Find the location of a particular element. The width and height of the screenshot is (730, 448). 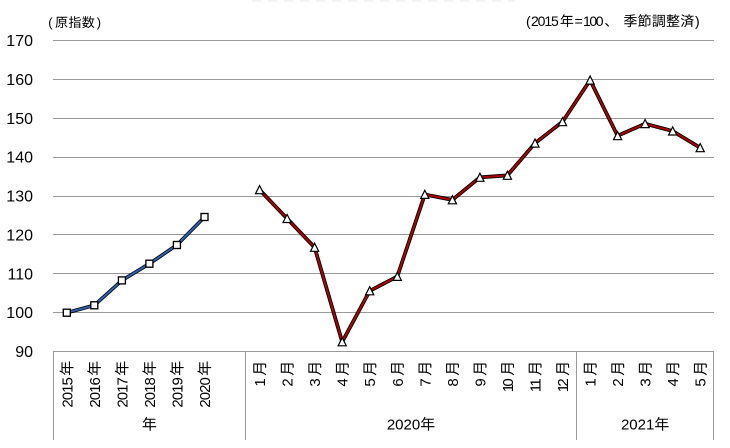

svg-text: 2017 is located at coordinates (122, 392).